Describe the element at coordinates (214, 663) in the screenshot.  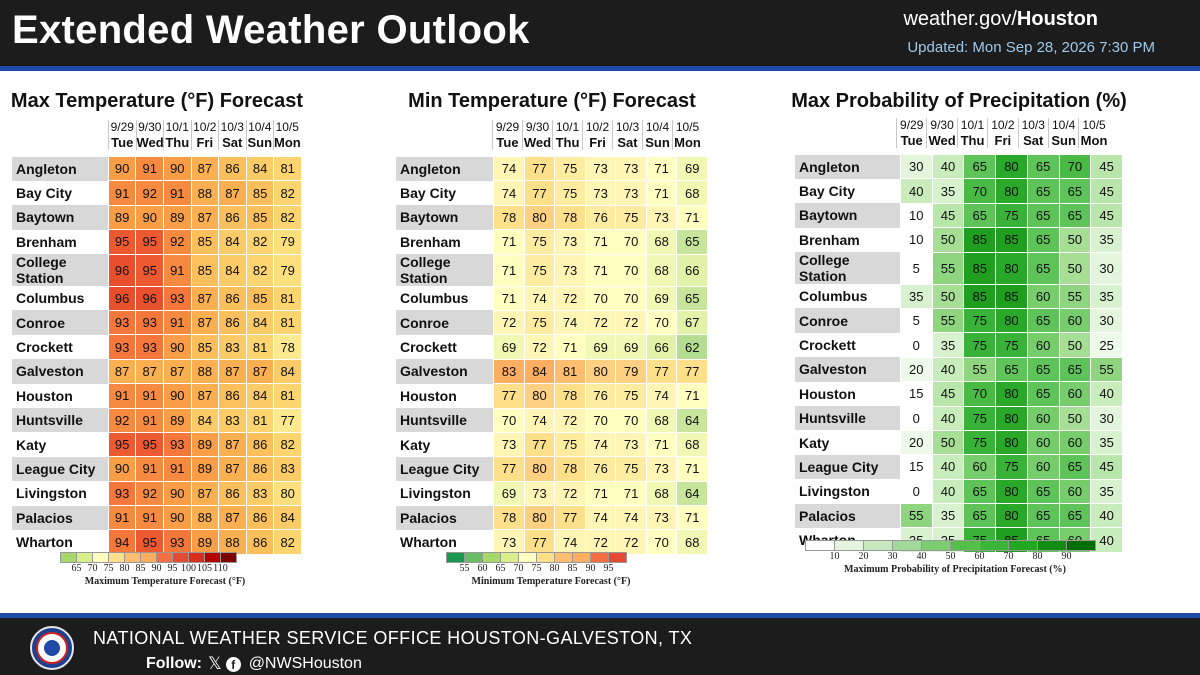
I see `x-social-icon: 𝕏` at that location.